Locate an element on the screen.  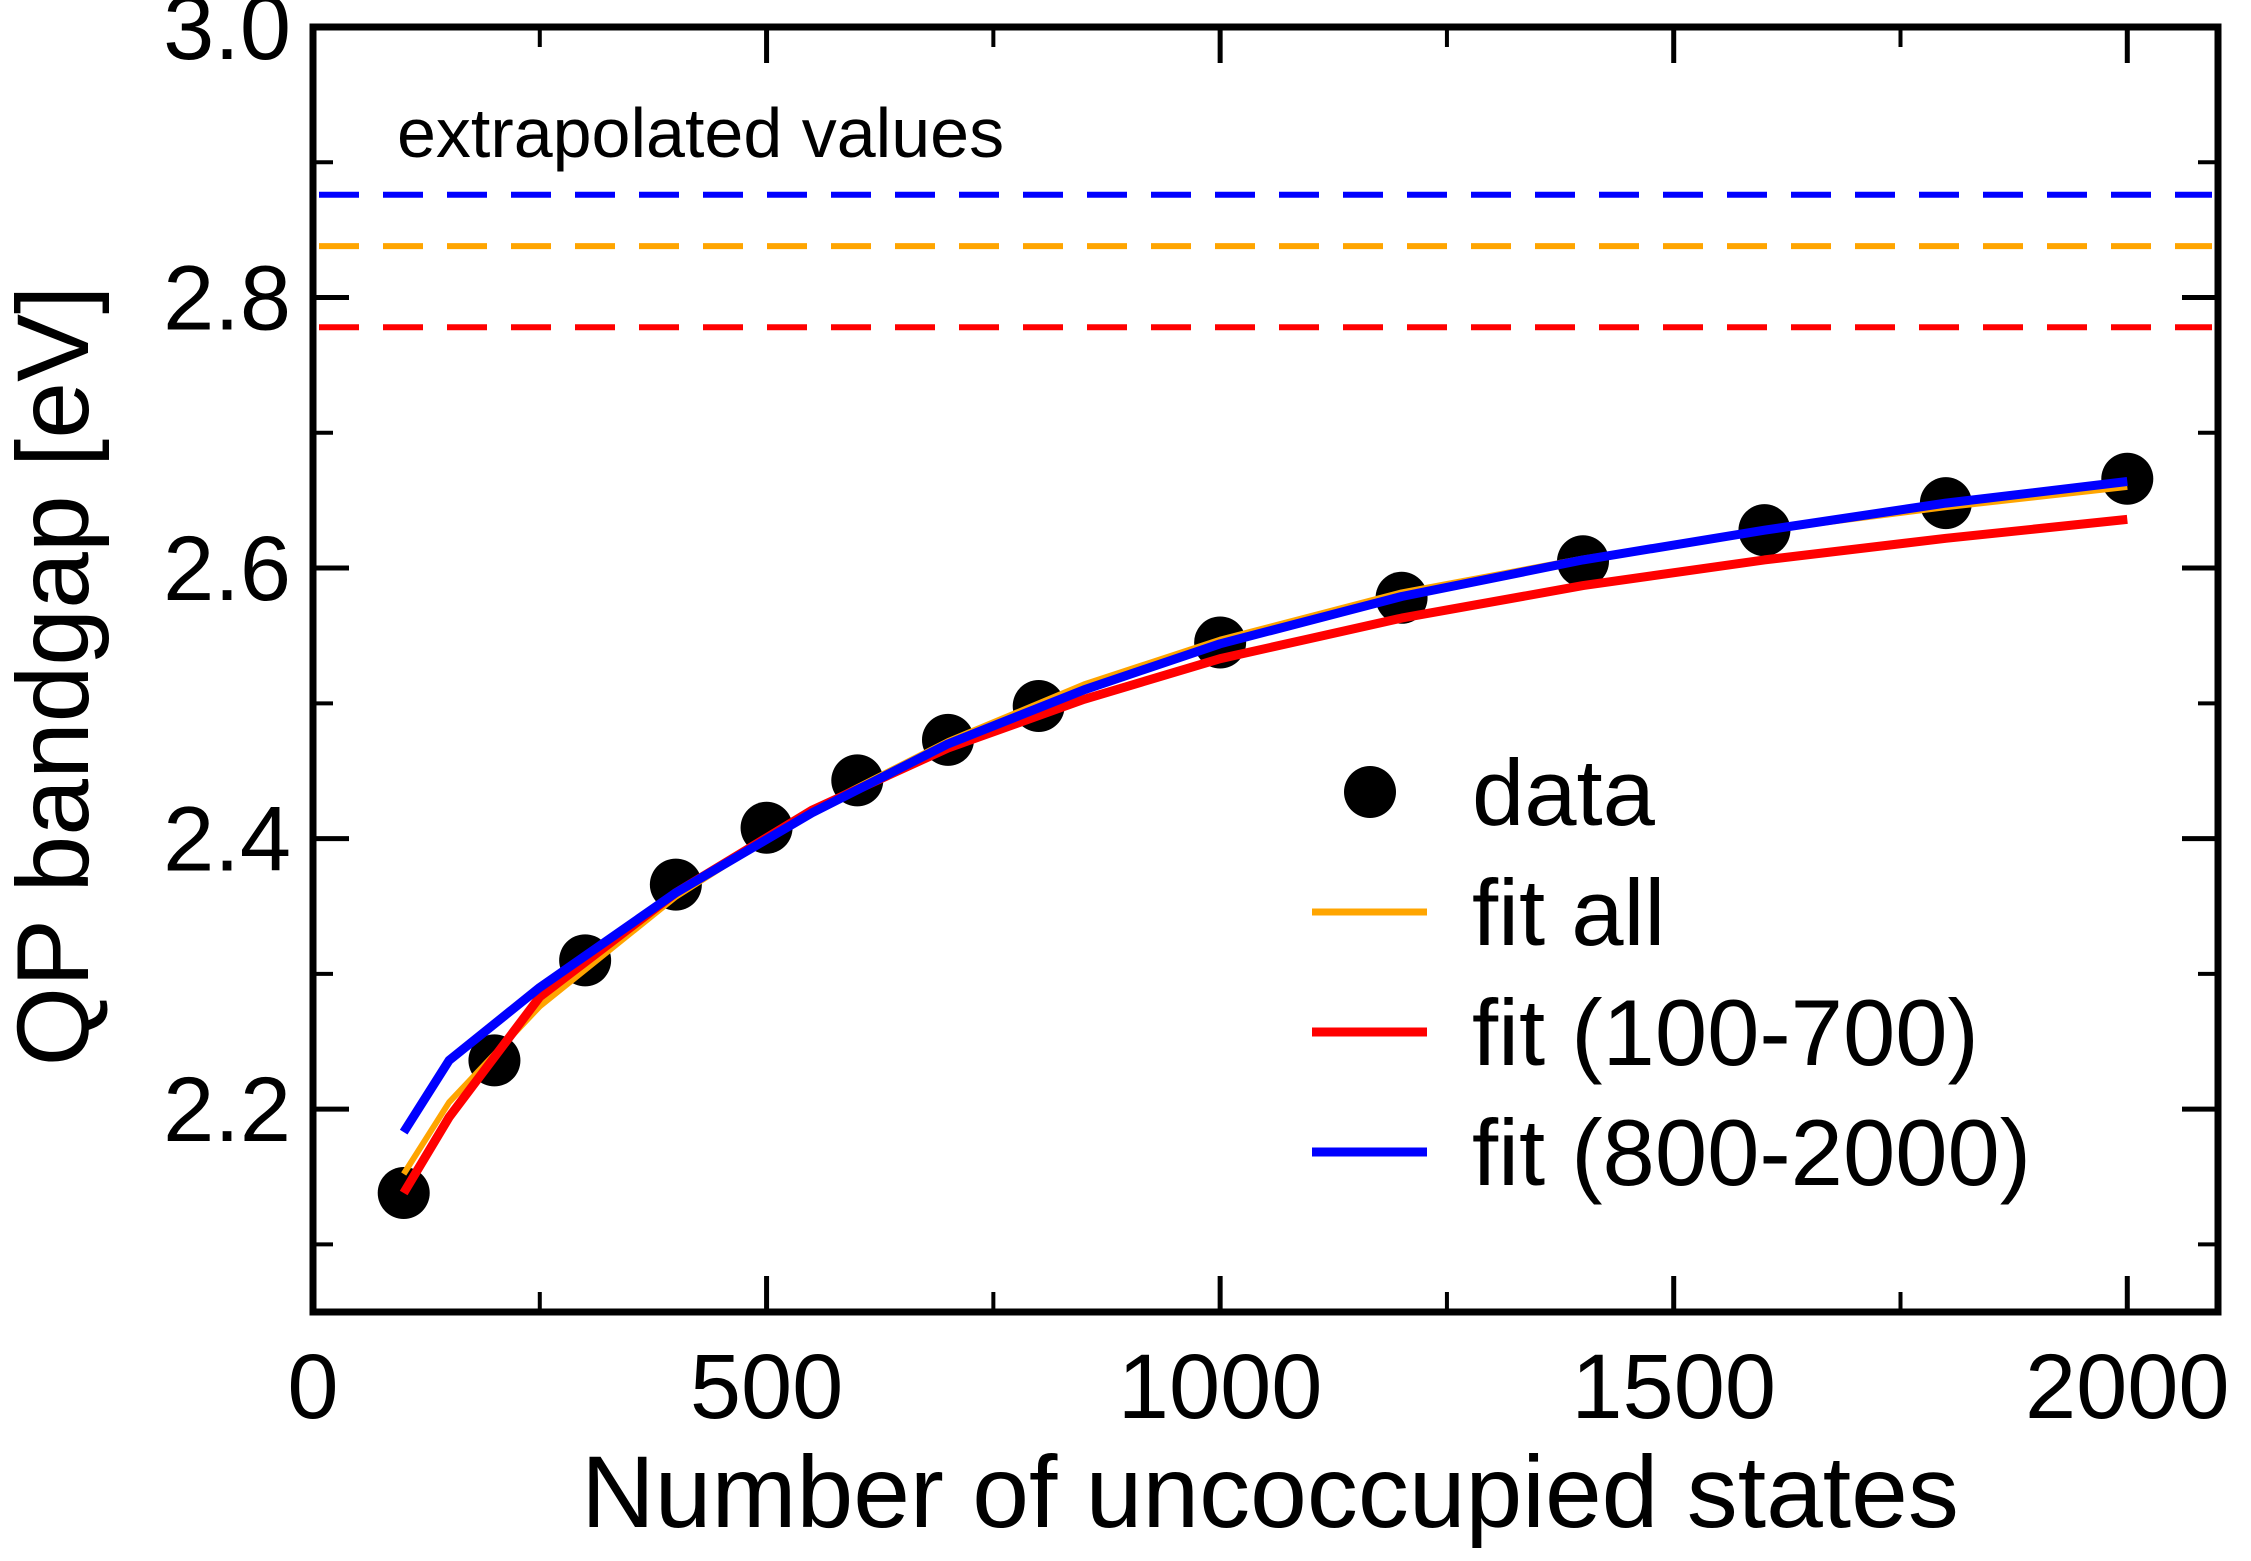
legend-marker is located at coordinates (1370, 792).